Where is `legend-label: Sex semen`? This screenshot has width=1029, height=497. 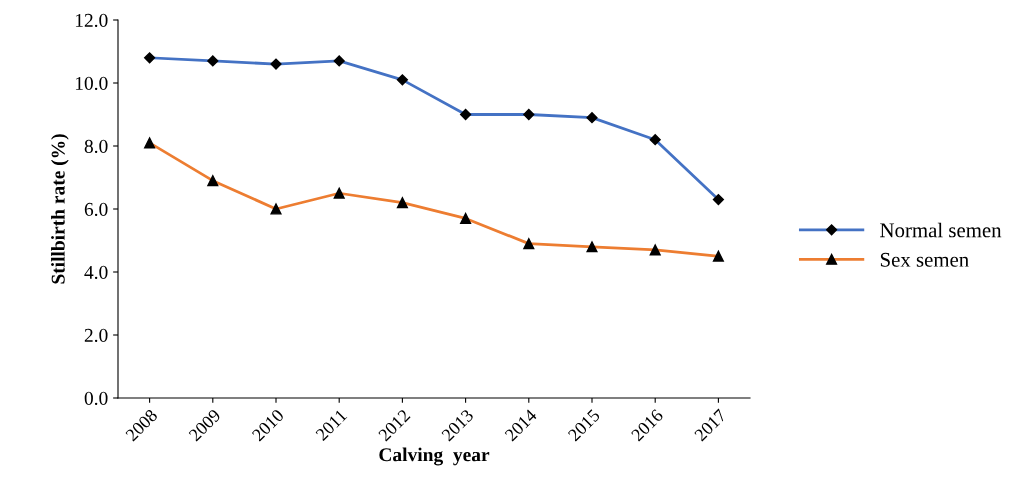
legend-label: Sex semen is located at coordinates (924, 259).